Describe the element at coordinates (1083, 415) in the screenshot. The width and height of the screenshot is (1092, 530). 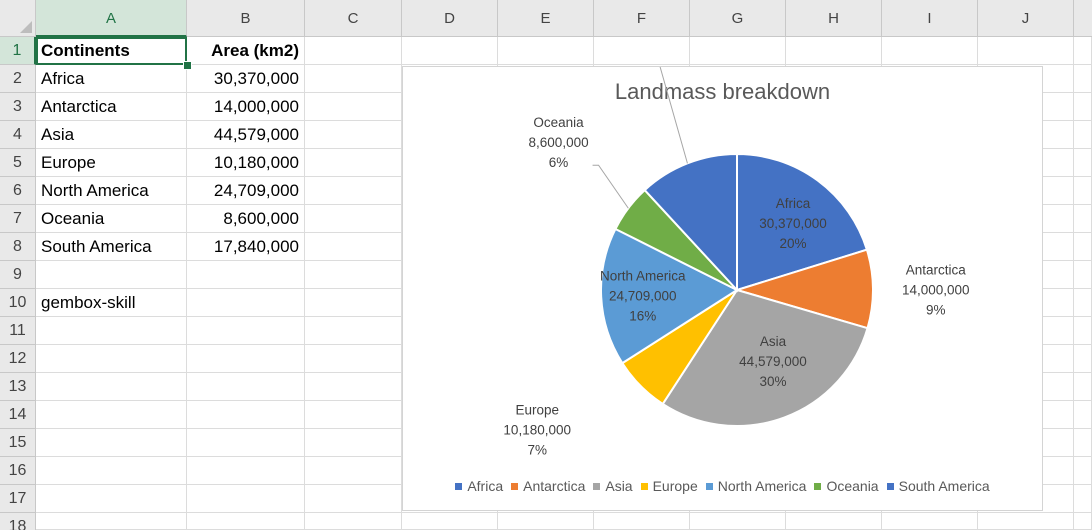
I see `cell-k14` at that location.